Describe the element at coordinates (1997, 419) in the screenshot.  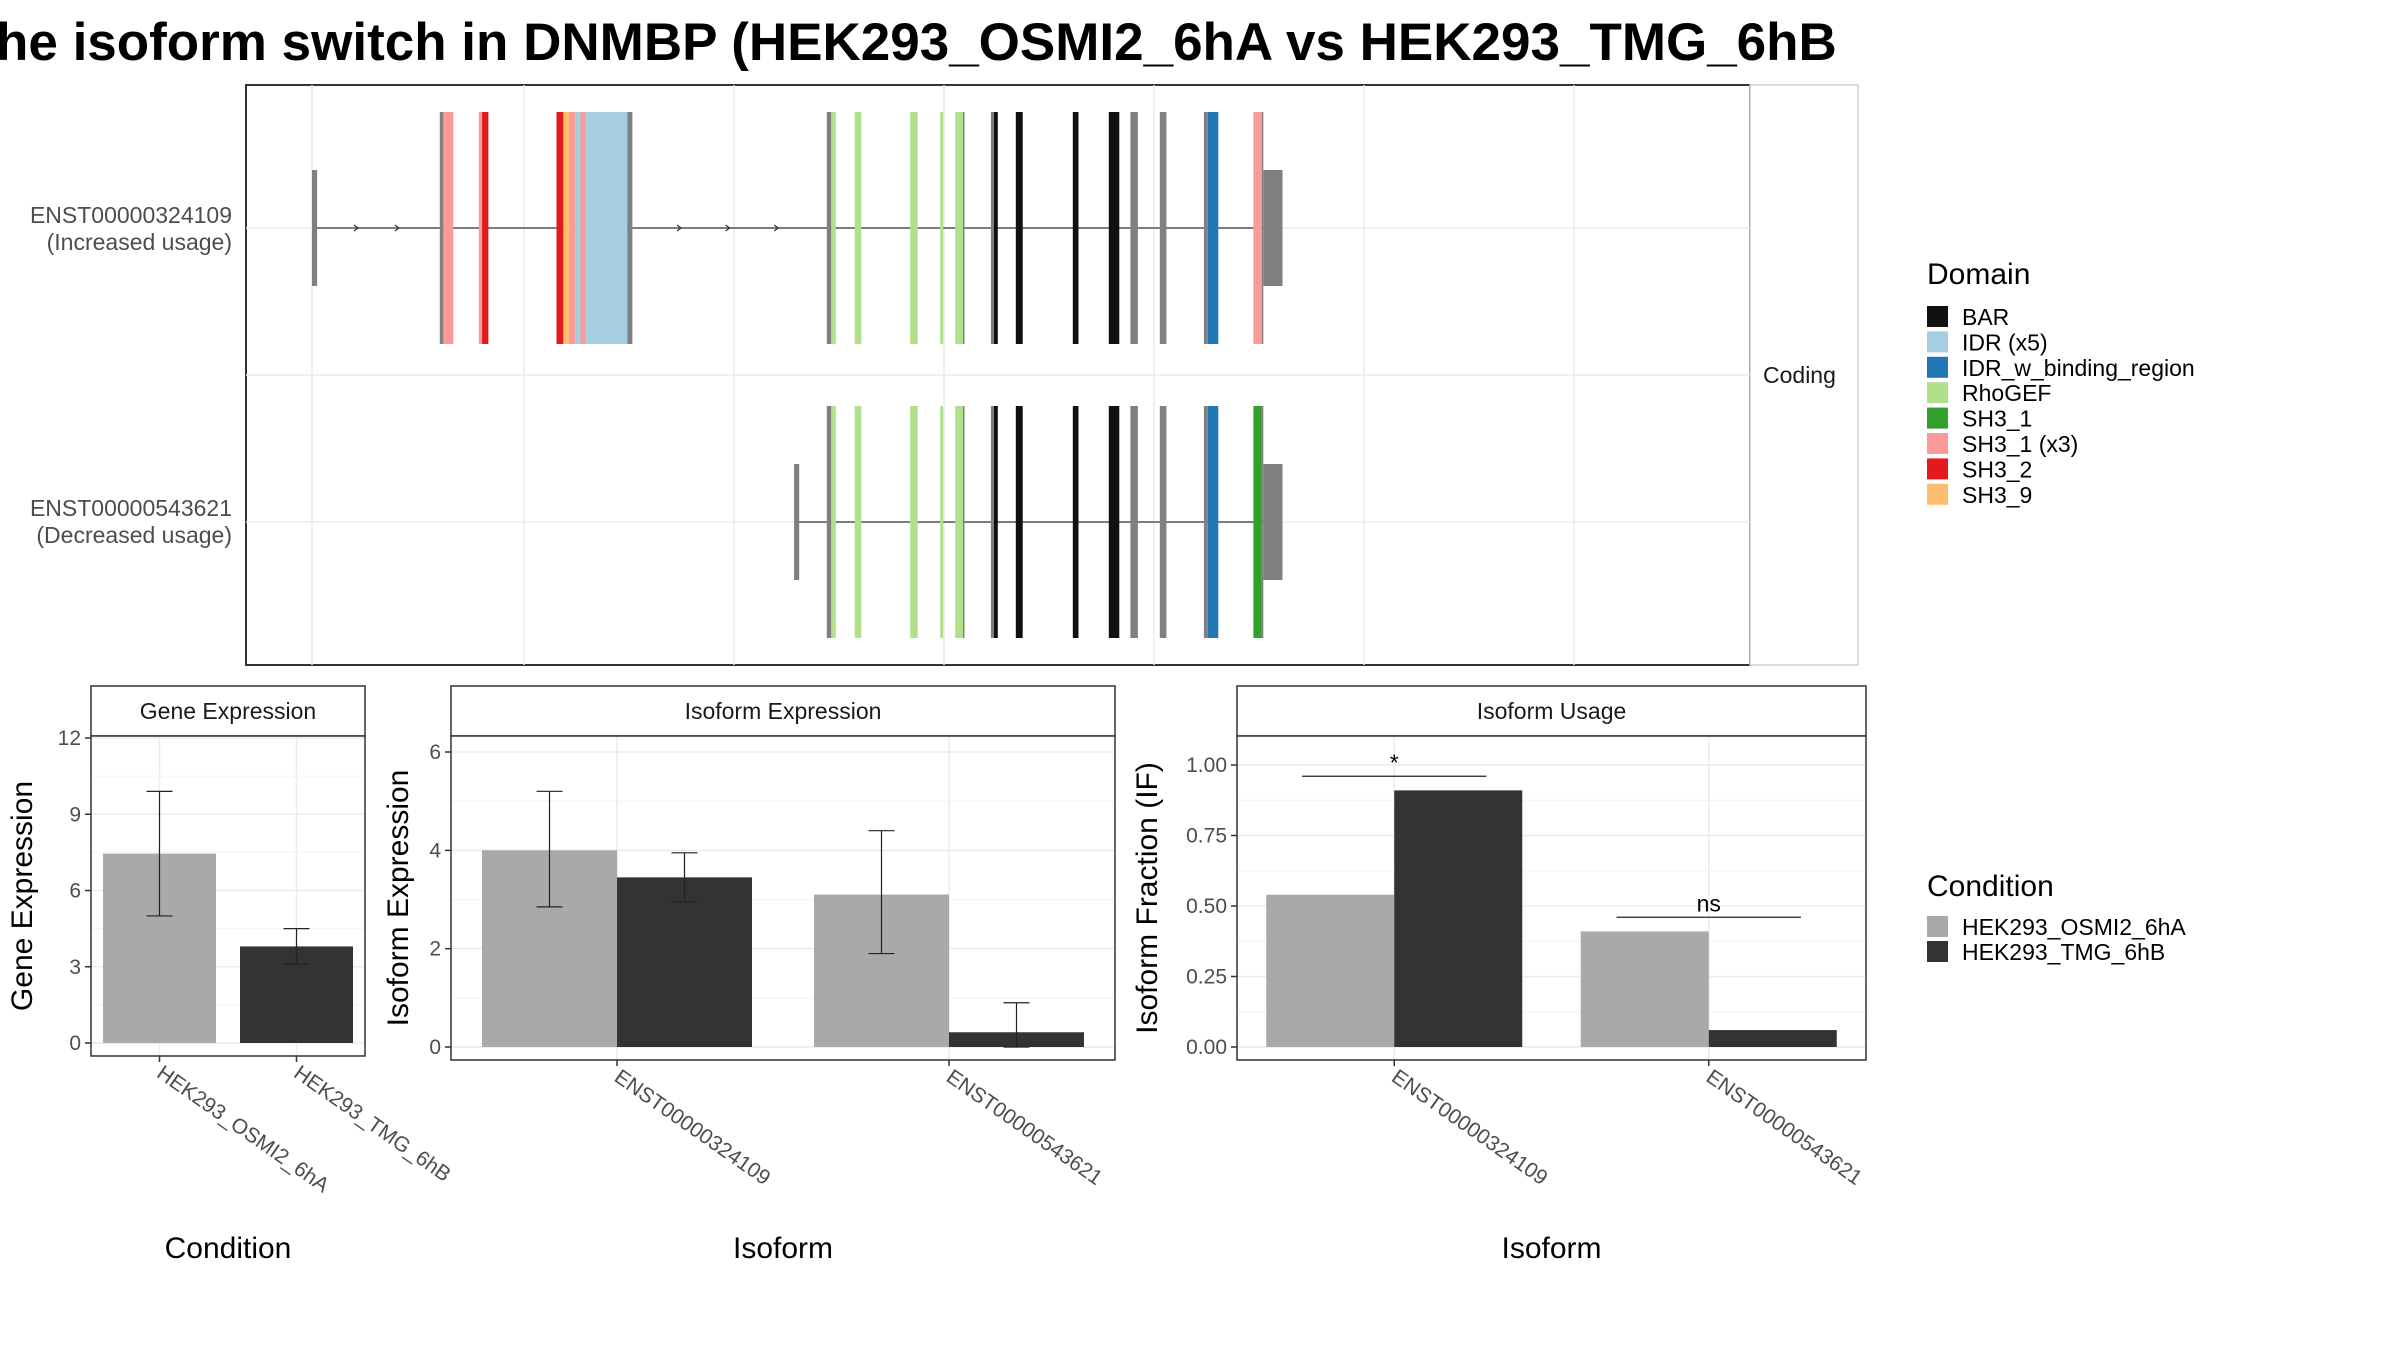
I see `domain-label-sh3-1: SH3_1` at that location.